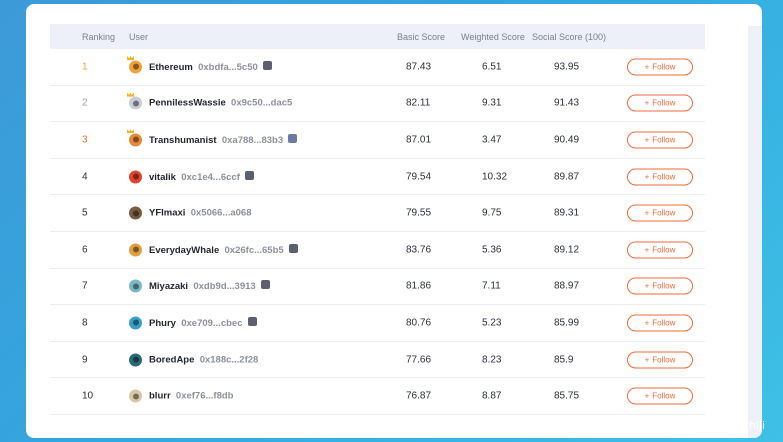 This screenshot has height=442, width=783. Describe the element at coordinates (419, 177) in the screenshot. I see `basic-score: 79.54` at that location.